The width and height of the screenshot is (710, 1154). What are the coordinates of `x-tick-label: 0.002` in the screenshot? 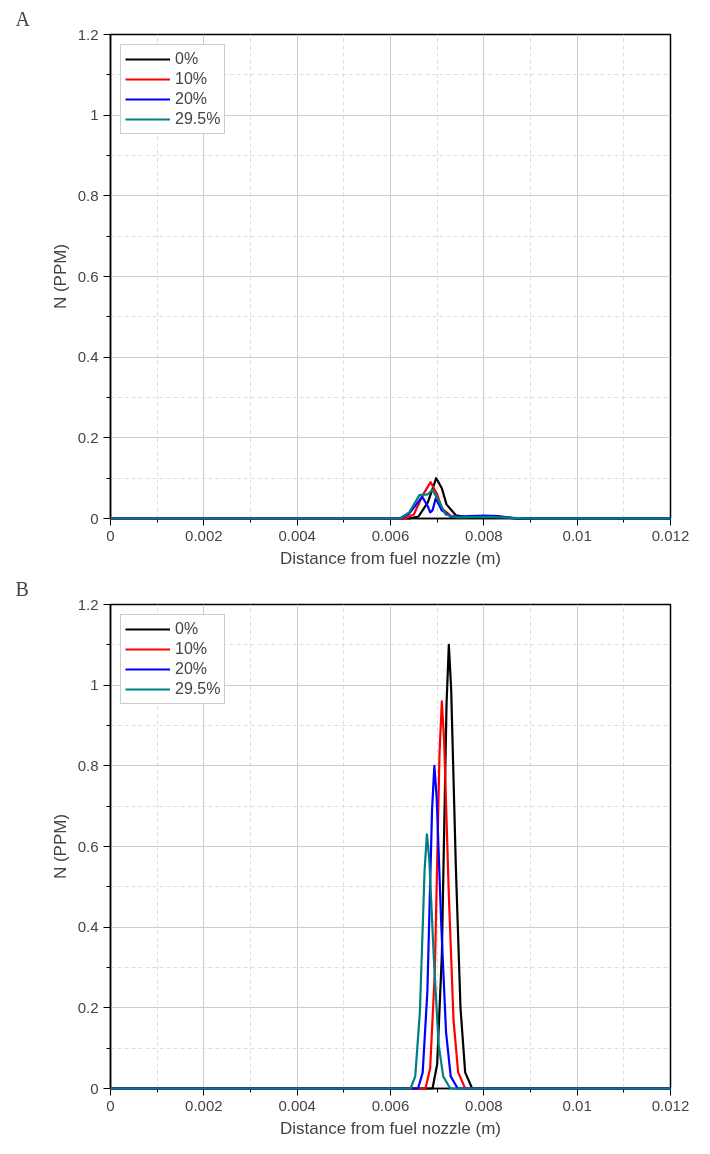 It's located at (204, 1105).